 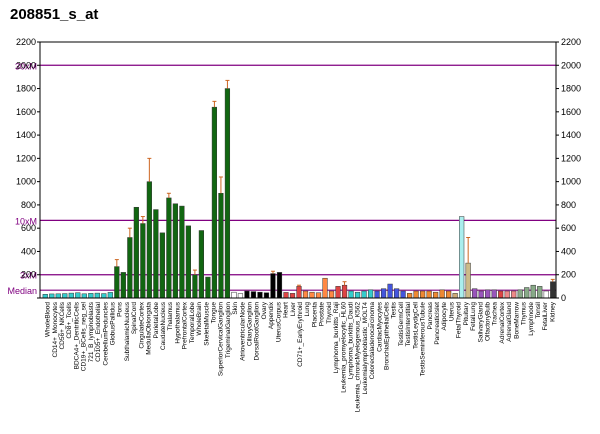 What do you see at coordinates (401, 323) in the screenshot?
I see `x-tick-label-49: TestisGermCell` at bounding box center [401, 323].